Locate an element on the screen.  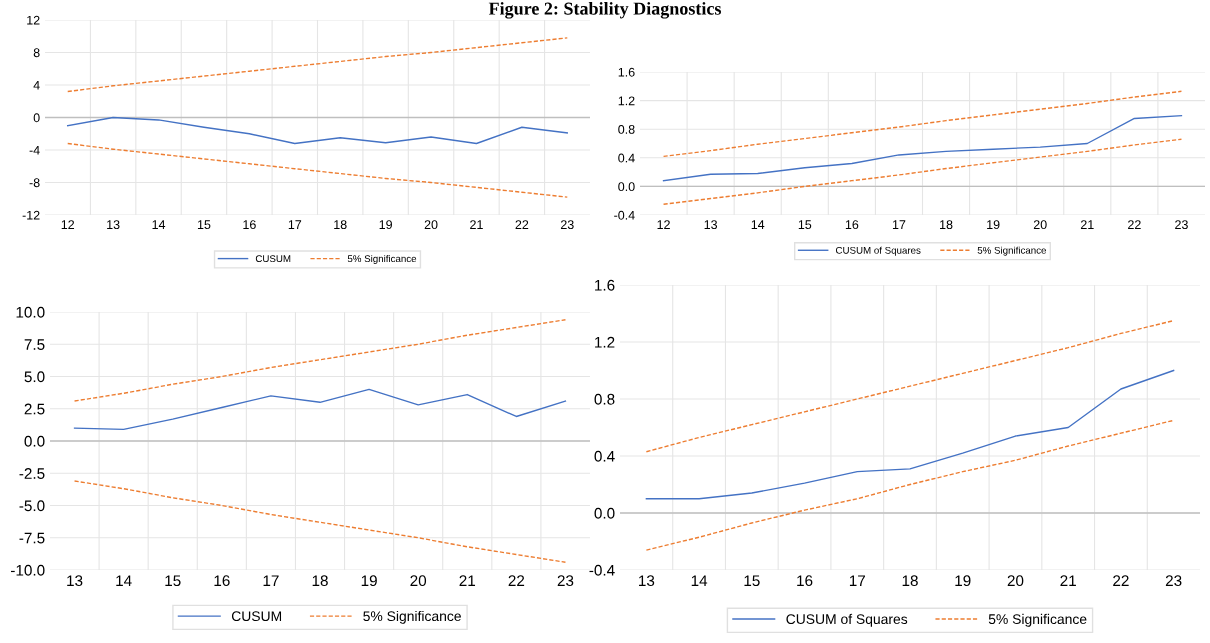
y-tick-label: 4 is located at coordinates (36, 85).